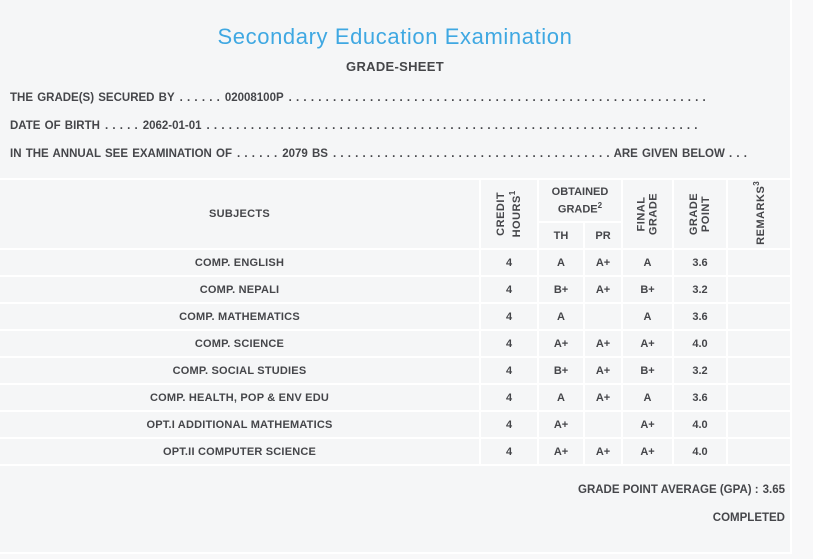 The image size is (813, 559). I want to click on symbol-number-value: 02008100P, so click(254, 98).